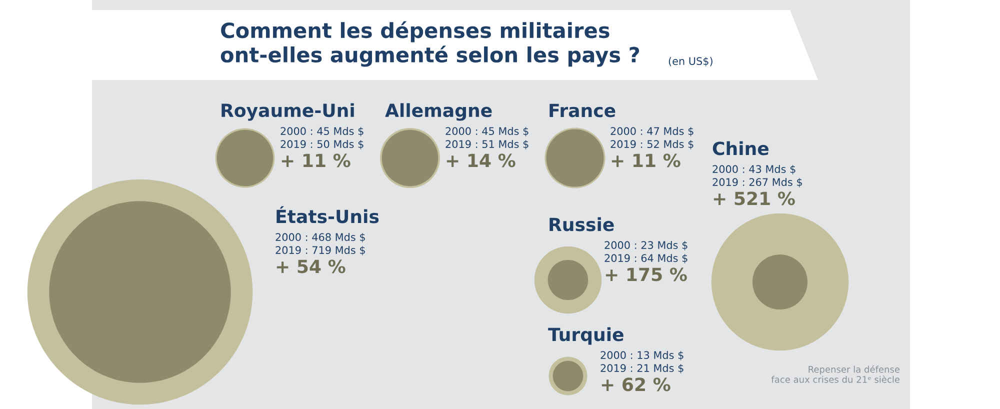 The width and height of the screenshot is (1000, 409). I want to click on data-label: + 175 %, so click(646, 275).